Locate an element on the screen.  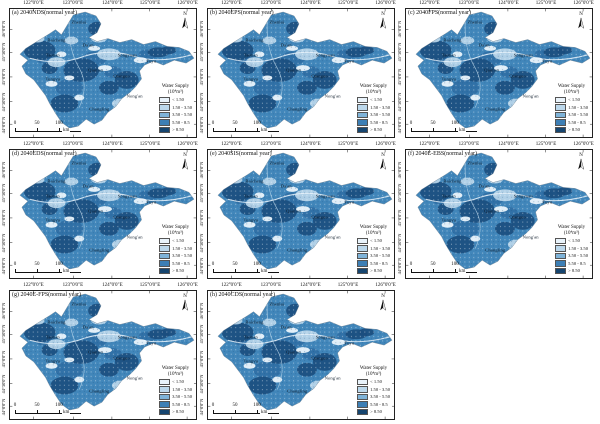
lat-tick-label: 44°0'0"N is located at coordinates (201, 125).